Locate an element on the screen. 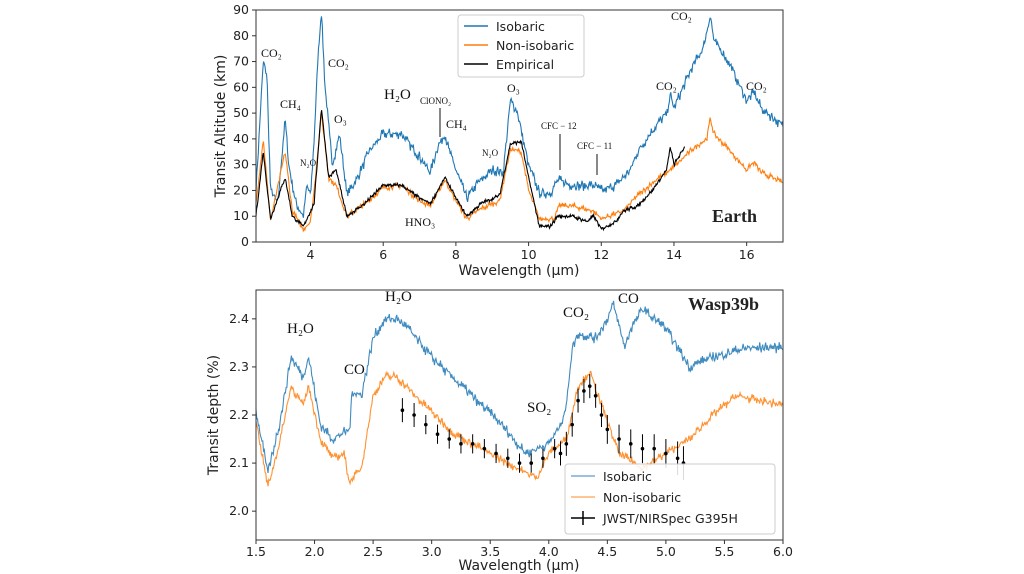 The height and width of the screenshot is (574, 1024). y-tick-label: 2.2 is located at coordinates (239, 414).